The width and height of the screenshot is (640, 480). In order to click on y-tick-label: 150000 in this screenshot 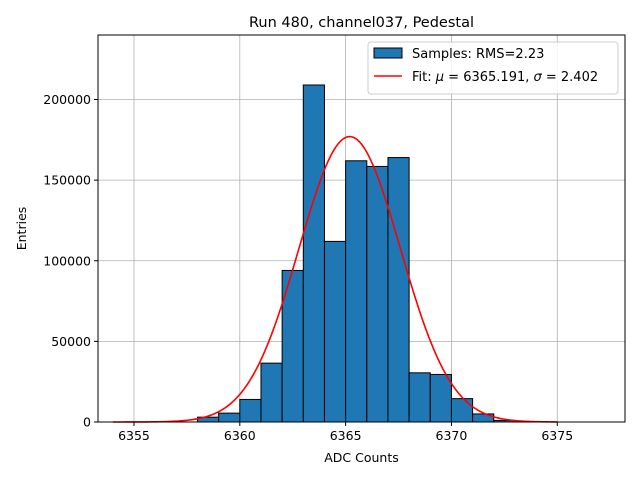, I will do `click(67, 180)`.